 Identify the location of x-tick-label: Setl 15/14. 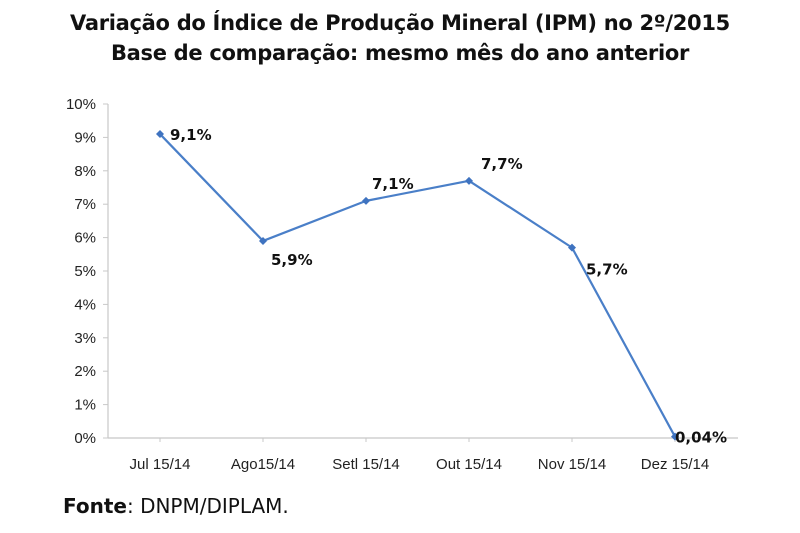
(366, 464).